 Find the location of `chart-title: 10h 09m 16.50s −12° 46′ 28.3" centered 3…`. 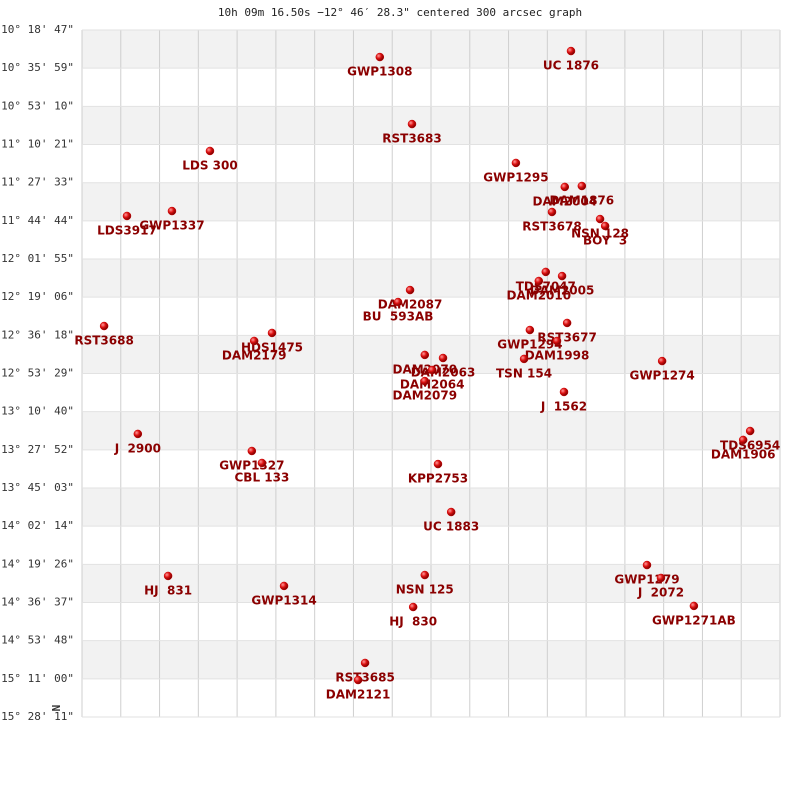

chart-title: 10h 09m 16.50s −12° 46′ 28.3" centered 3… is located at coordinates (400, 12).